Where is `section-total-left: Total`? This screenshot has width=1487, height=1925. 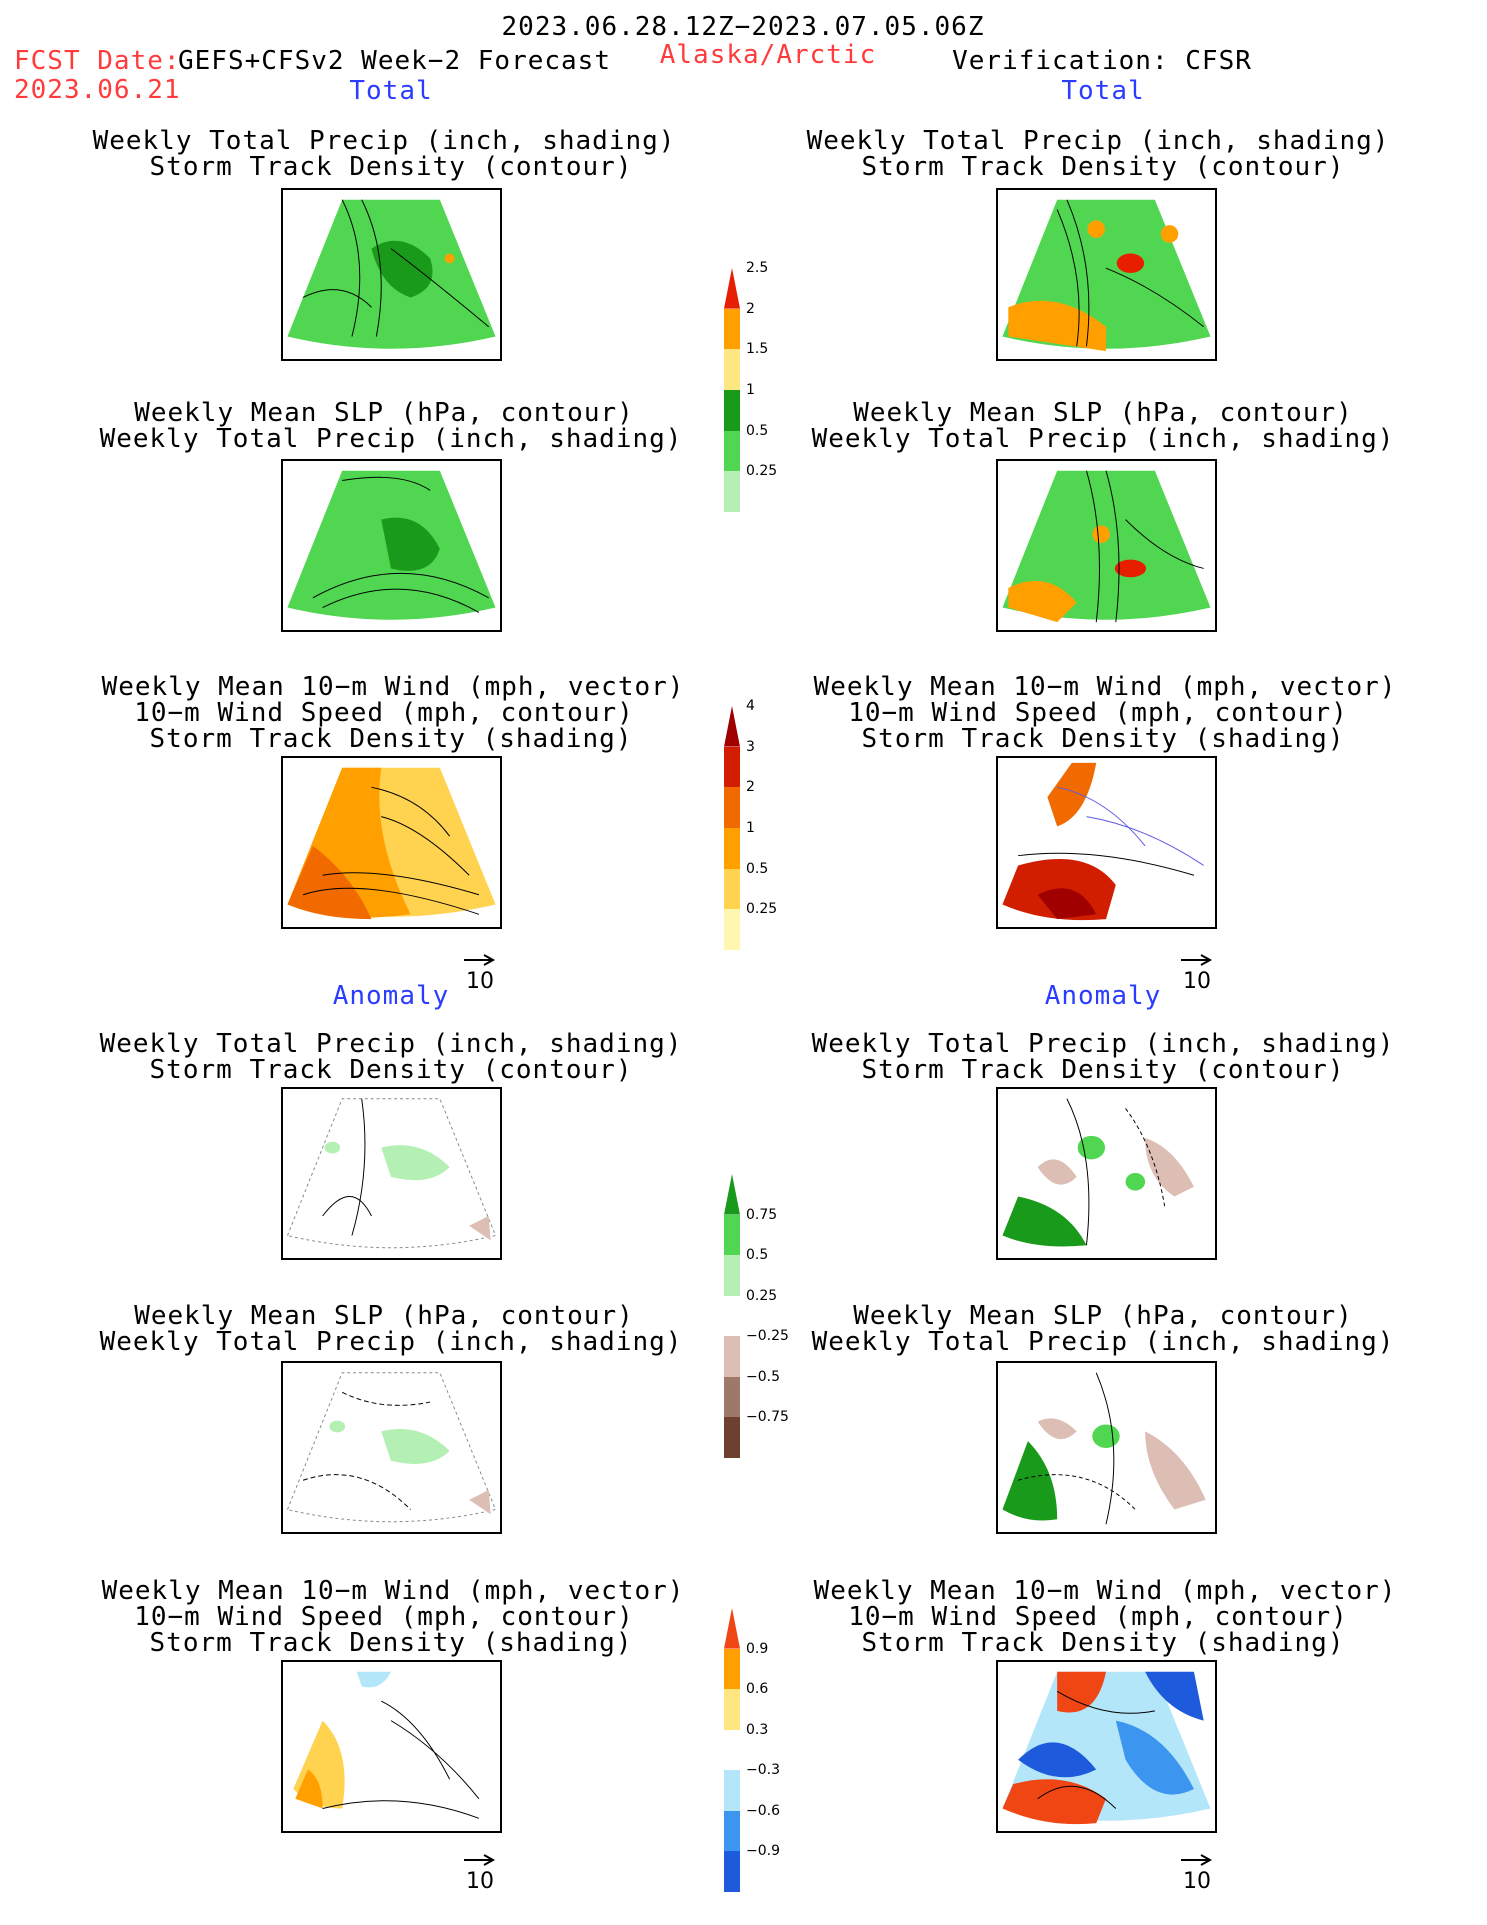 section-total-left: Total is located at coordinates (391, 91).